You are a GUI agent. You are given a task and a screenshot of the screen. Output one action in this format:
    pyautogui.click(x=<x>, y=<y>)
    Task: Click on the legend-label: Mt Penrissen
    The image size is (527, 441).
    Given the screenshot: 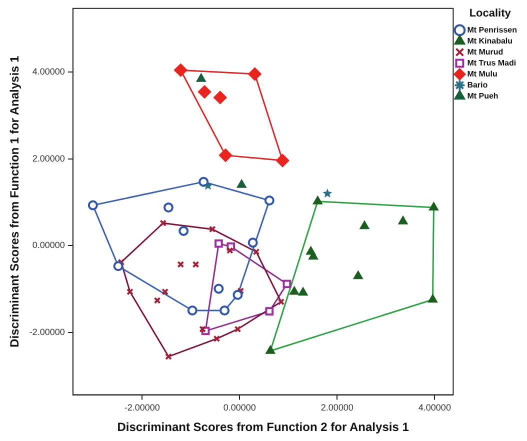 What is the action you would take?
    pyautogui.click(x=492, y=29)
    